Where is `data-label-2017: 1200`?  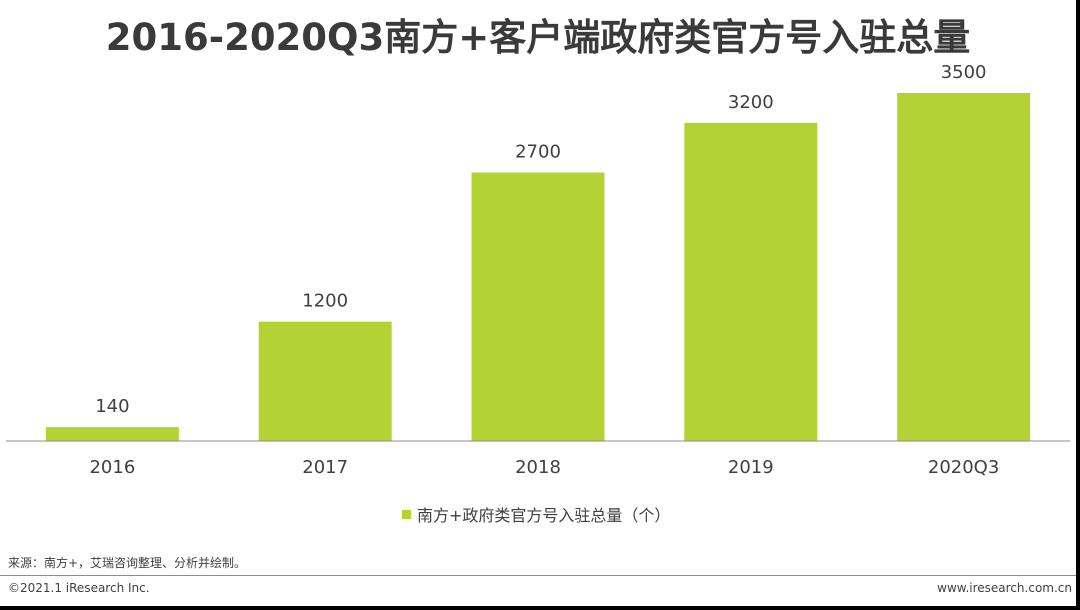 data-label-2017: 1200 is located at coordinates (325, 301).